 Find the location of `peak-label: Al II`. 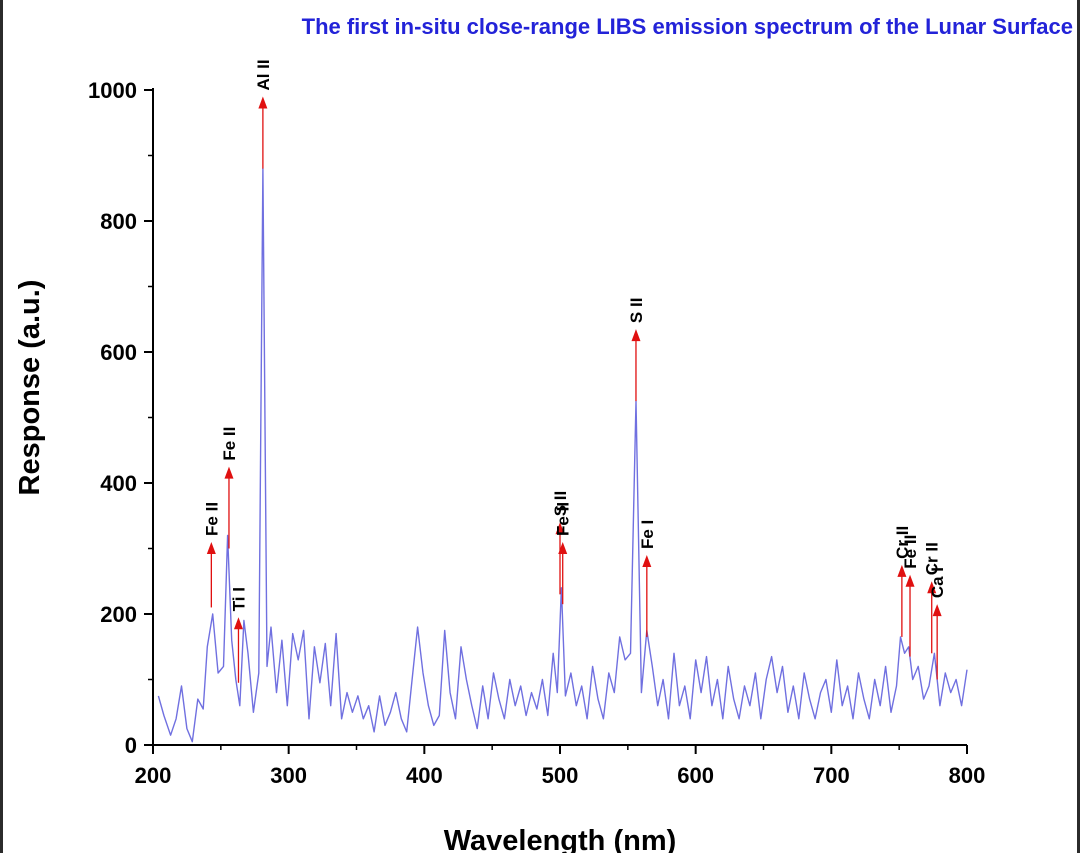

peak-label: Al II is located at coordinates (263, 74).